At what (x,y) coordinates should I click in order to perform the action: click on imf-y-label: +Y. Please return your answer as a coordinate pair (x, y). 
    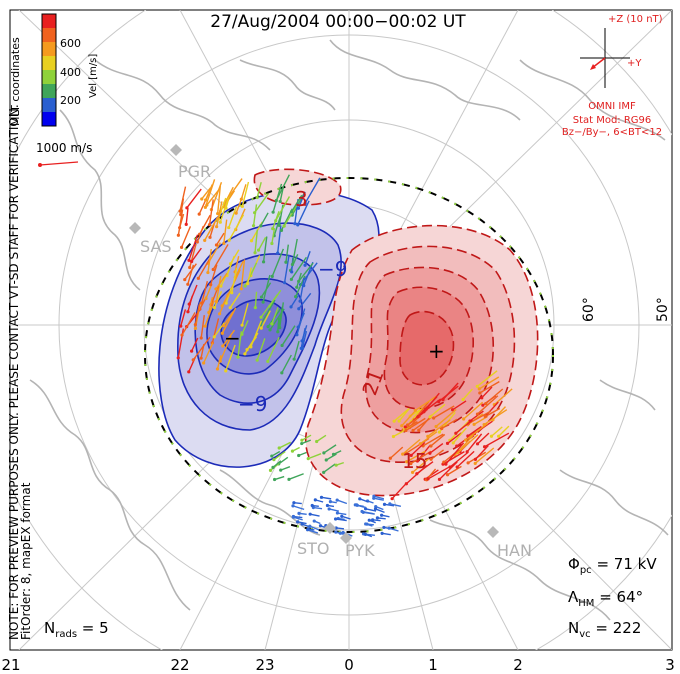
    Looking at the image, I should click on (634, 63).